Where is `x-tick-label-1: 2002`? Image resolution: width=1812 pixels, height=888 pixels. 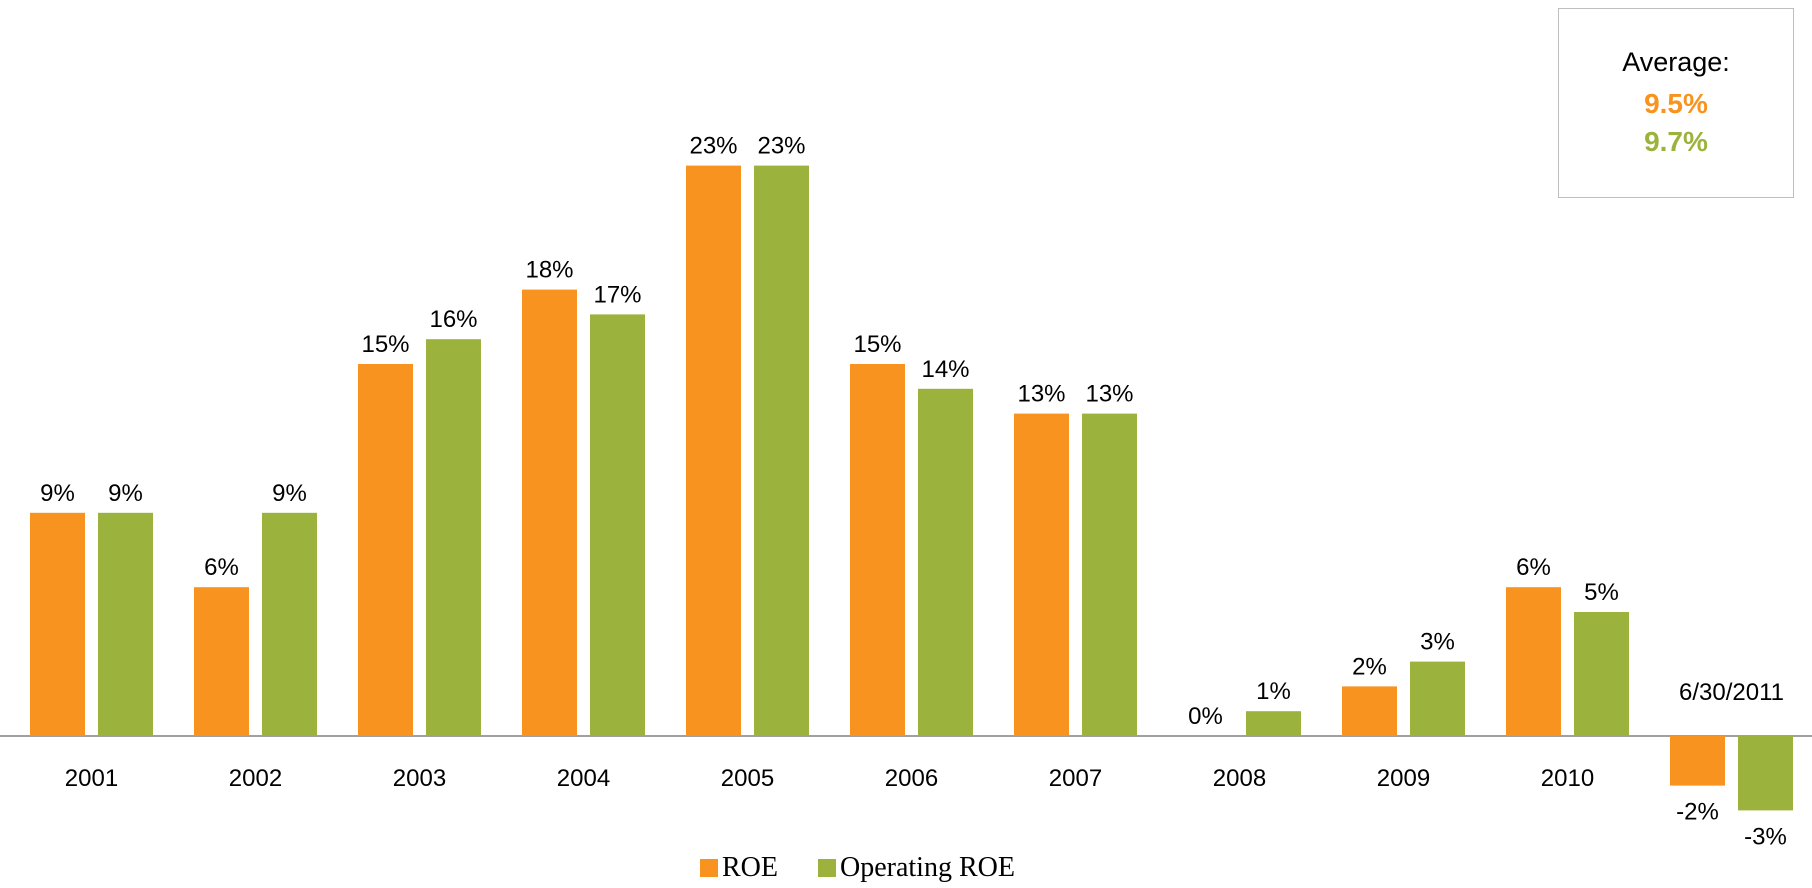
x-tick-label-1: 2002 is located at coordinates (255, 778).